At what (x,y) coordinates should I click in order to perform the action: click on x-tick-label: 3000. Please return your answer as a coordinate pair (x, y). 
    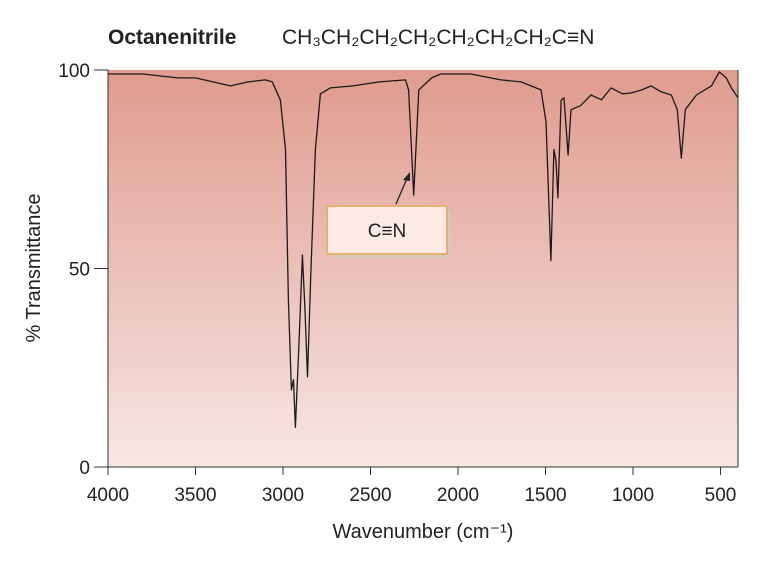
    Looking at the image, I should click on (283, 495).